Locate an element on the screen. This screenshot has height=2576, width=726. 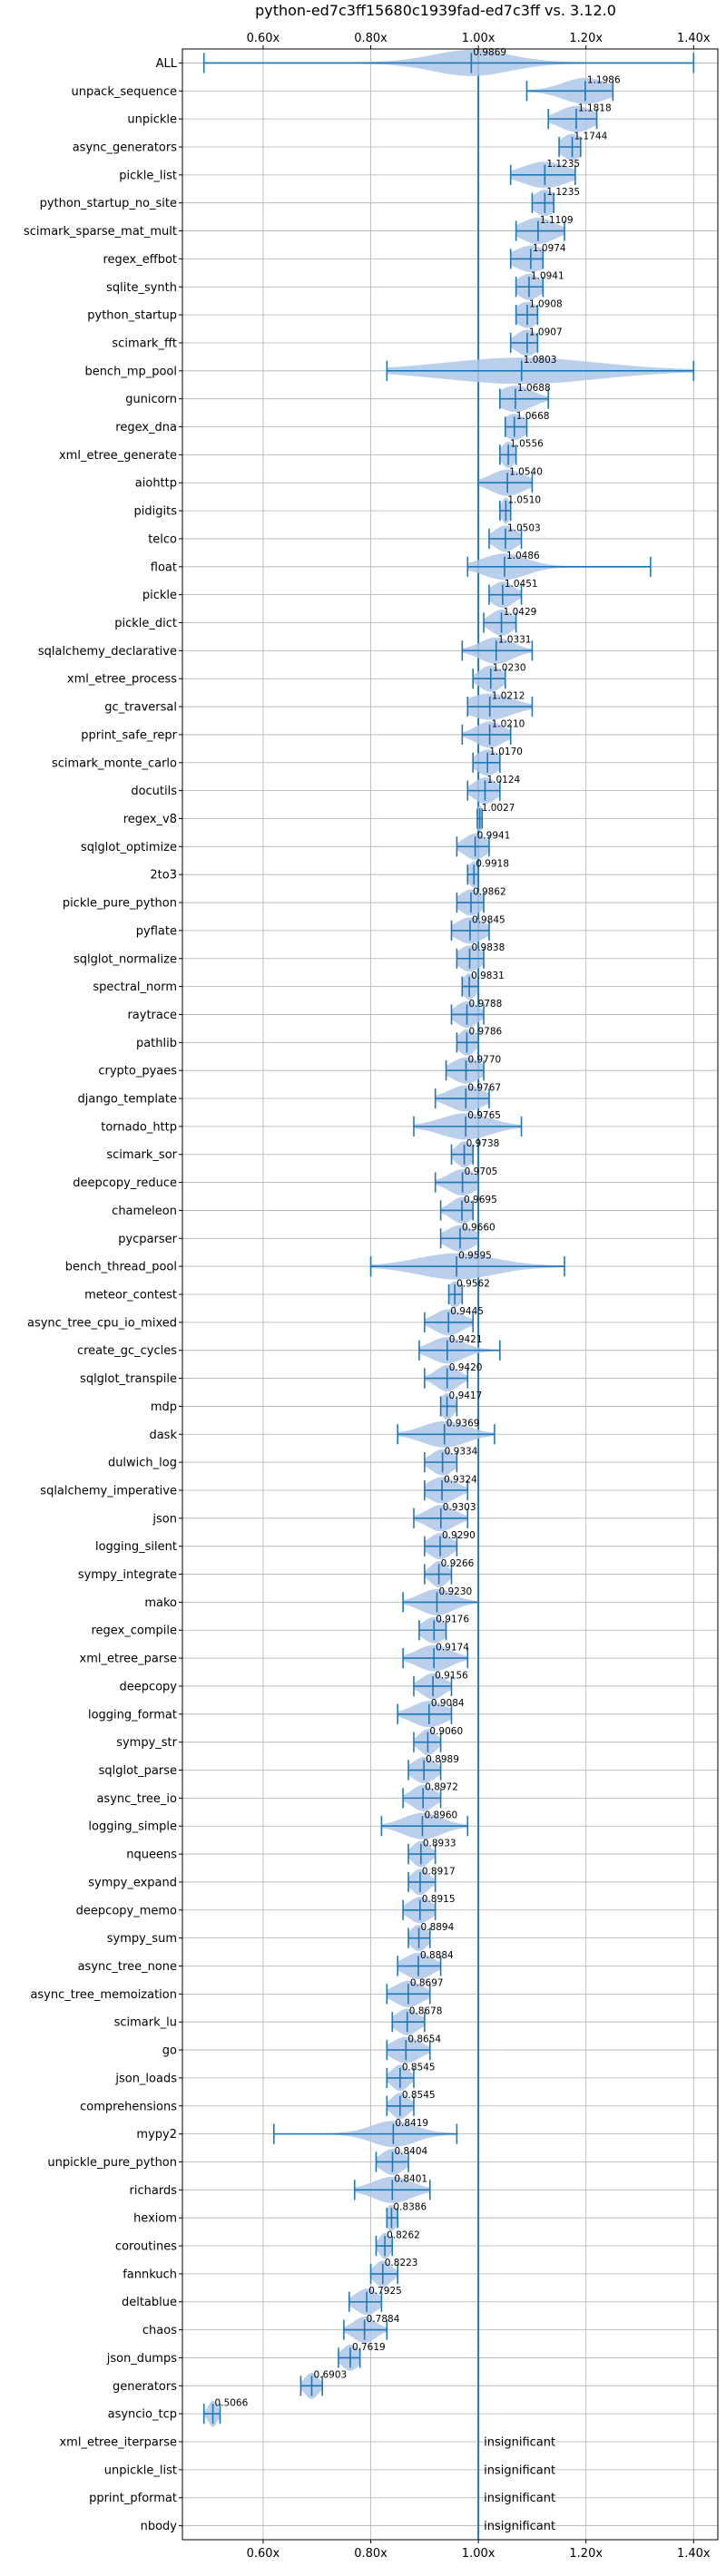
benchmark-label: json_loads is located at coordinates (145, 2078).